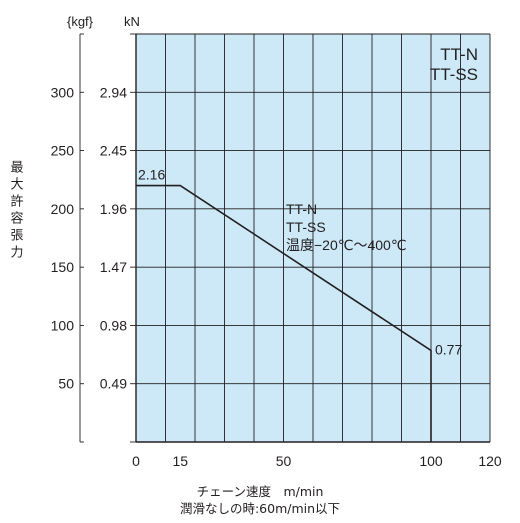 The width and height of the screenshot is (520, 523). I want to click on x-tick-label: 120, so click(490, 461).